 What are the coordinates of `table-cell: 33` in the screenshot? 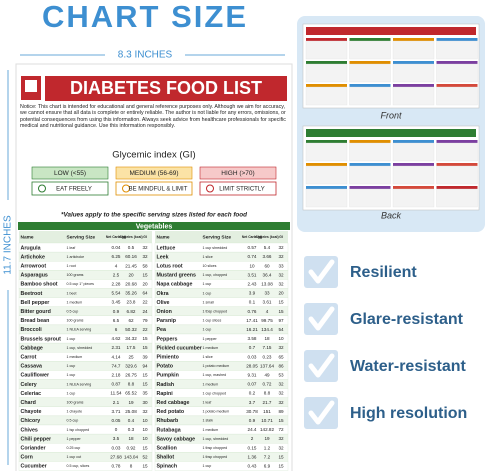 It's located at (281, 265).